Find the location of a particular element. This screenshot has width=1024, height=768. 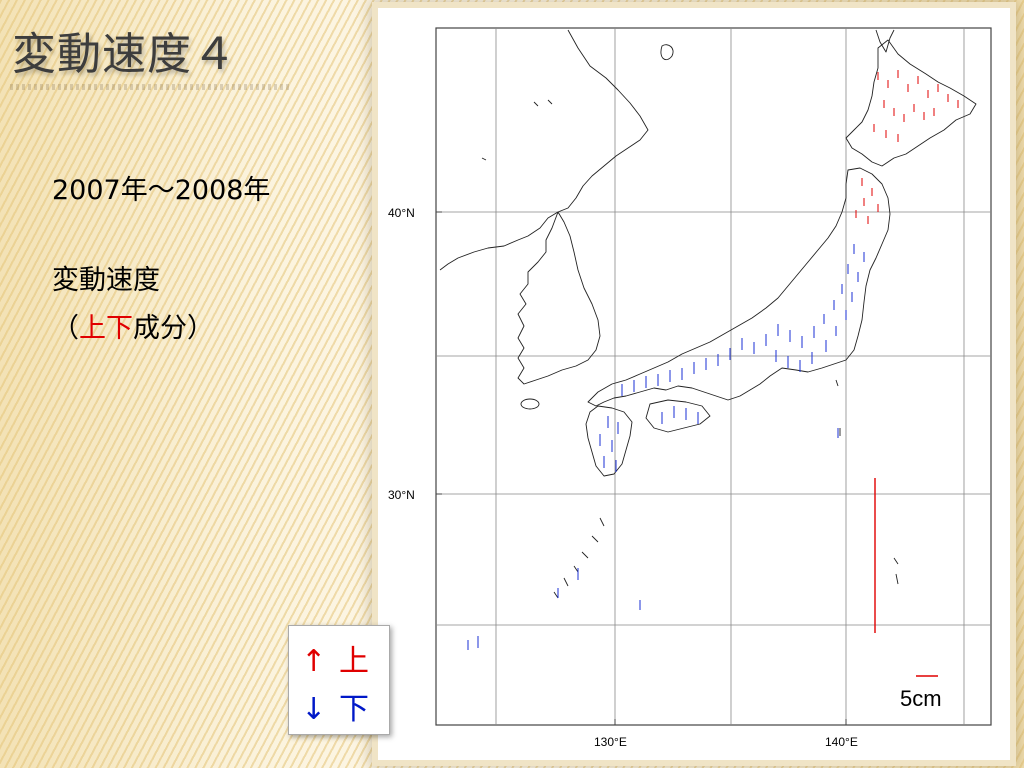

down-arrow-icon: ↓ is located at coordinates (314, 709).